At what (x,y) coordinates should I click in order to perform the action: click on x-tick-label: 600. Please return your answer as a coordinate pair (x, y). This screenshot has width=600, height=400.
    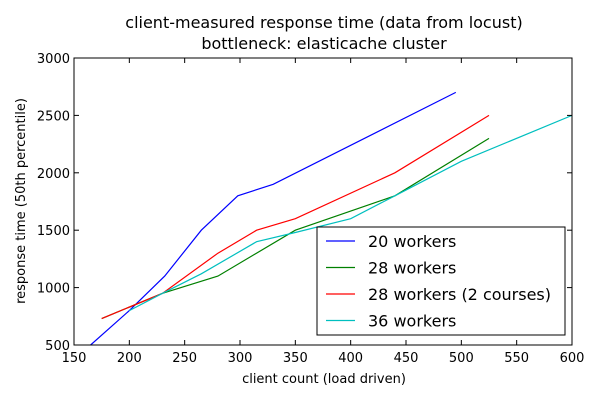
    Looking at the image, I should click on (572, 358).